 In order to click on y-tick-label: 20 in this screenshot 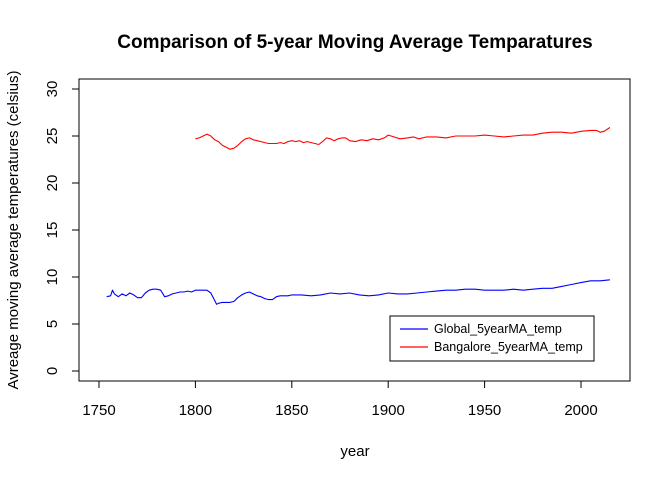, I will do `click(52, 183)`.